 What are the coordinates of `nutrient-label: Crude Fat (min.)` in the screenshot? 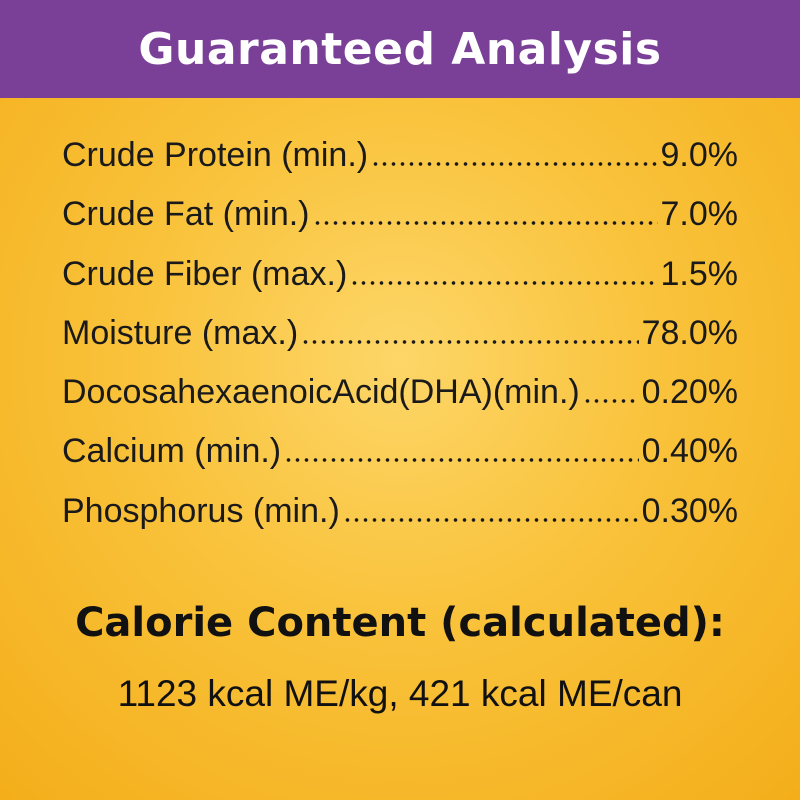 It's located at (186, 214).